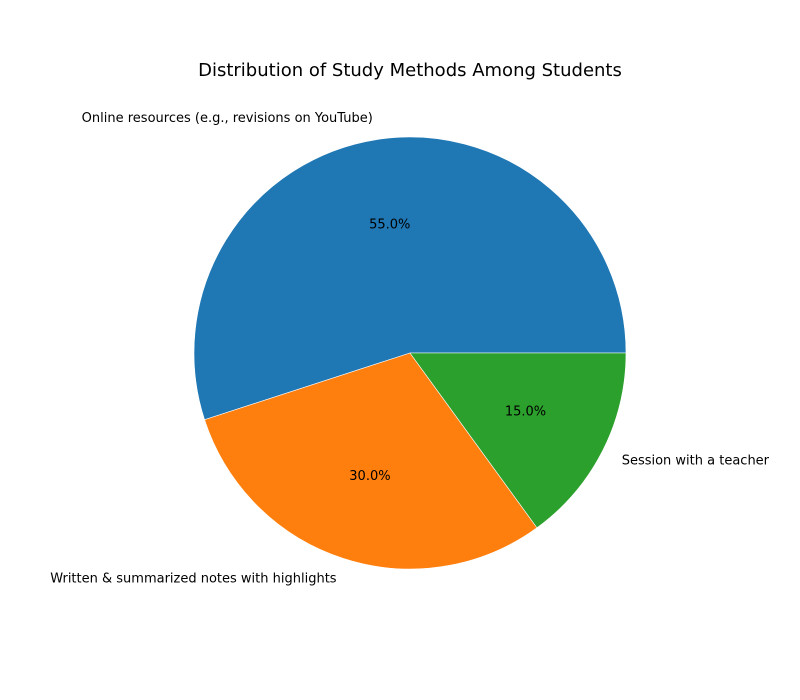 The image size is (800, 700). What do you see at coordinates (369, 476) in the screenshot?
I see `percent-label-2: 30.0%` at bounding box center [369, 476].